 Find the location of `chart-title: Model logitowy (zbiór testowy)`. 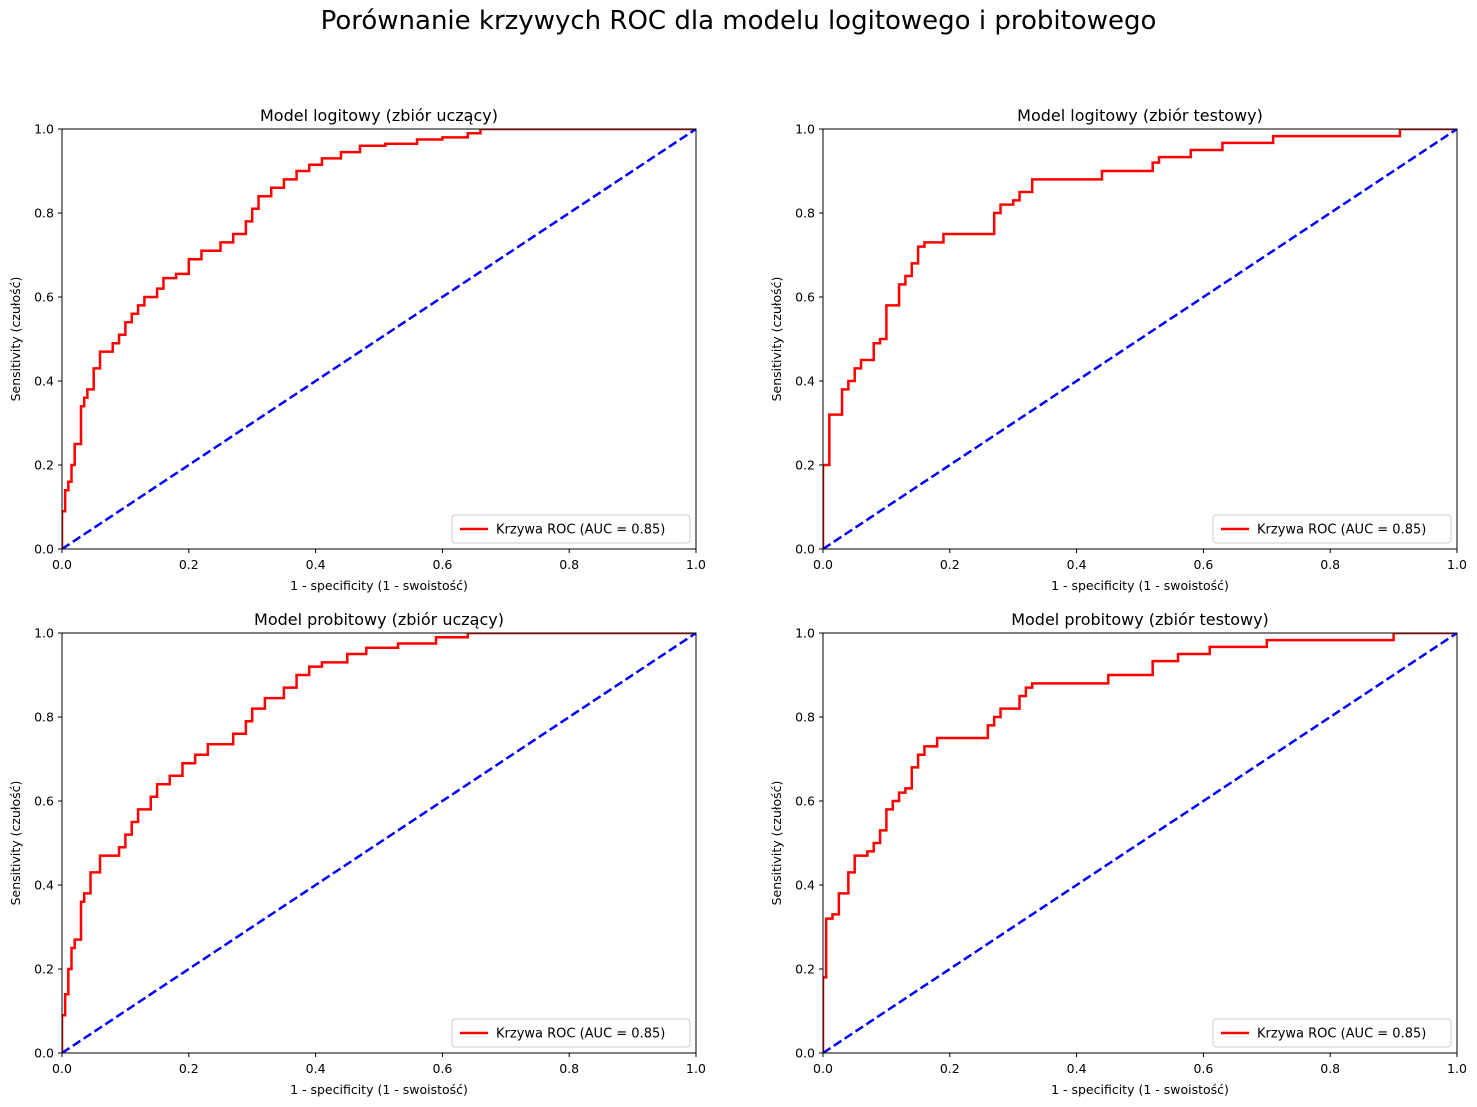

chart-title: Model logitowy (zbiór testowy) is located at coordinates (1140, 115).